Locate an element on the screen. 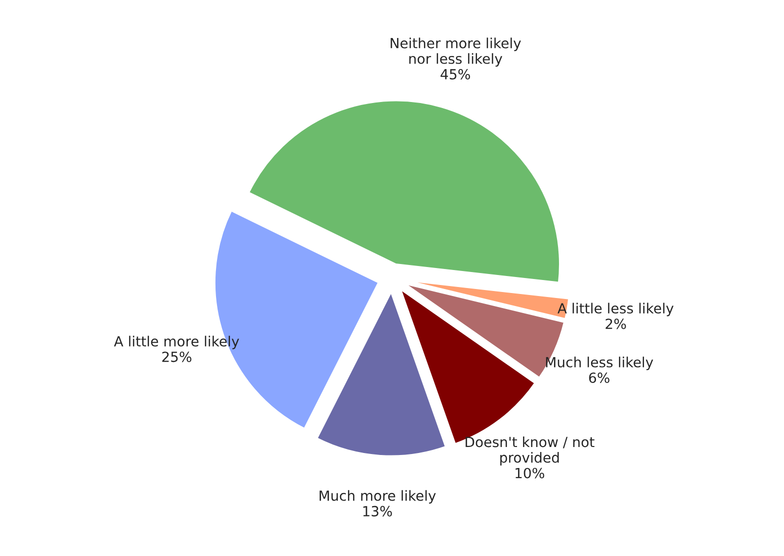 This screenshot has height=556, width=784. slice-label: A little more likely is located at coordinates (177, 343).